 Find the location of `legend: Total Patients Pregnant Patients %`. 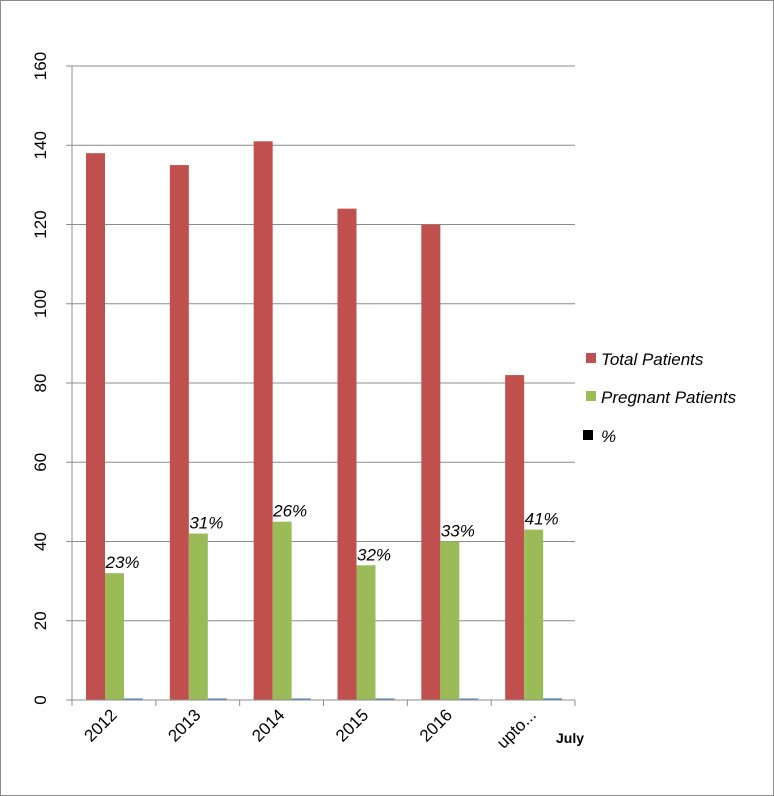

legend: Total Patients Pregnant Patients % is located at coordinates (660, 398).